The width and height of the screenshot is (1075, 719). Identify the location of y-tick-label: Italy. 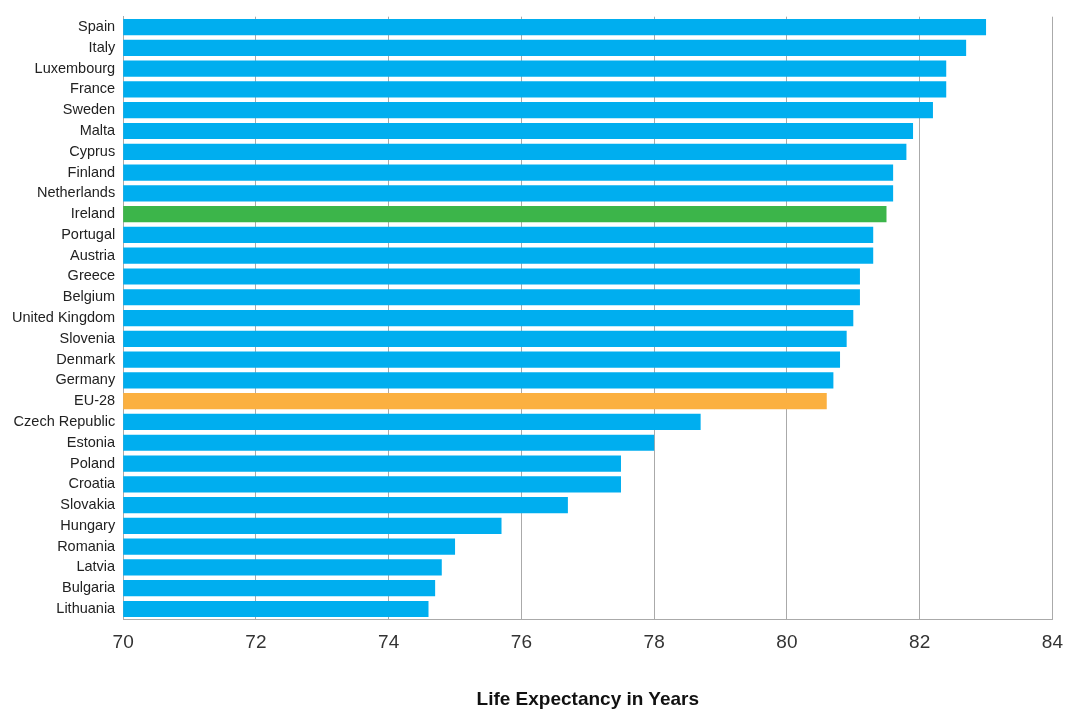
(102, 46).